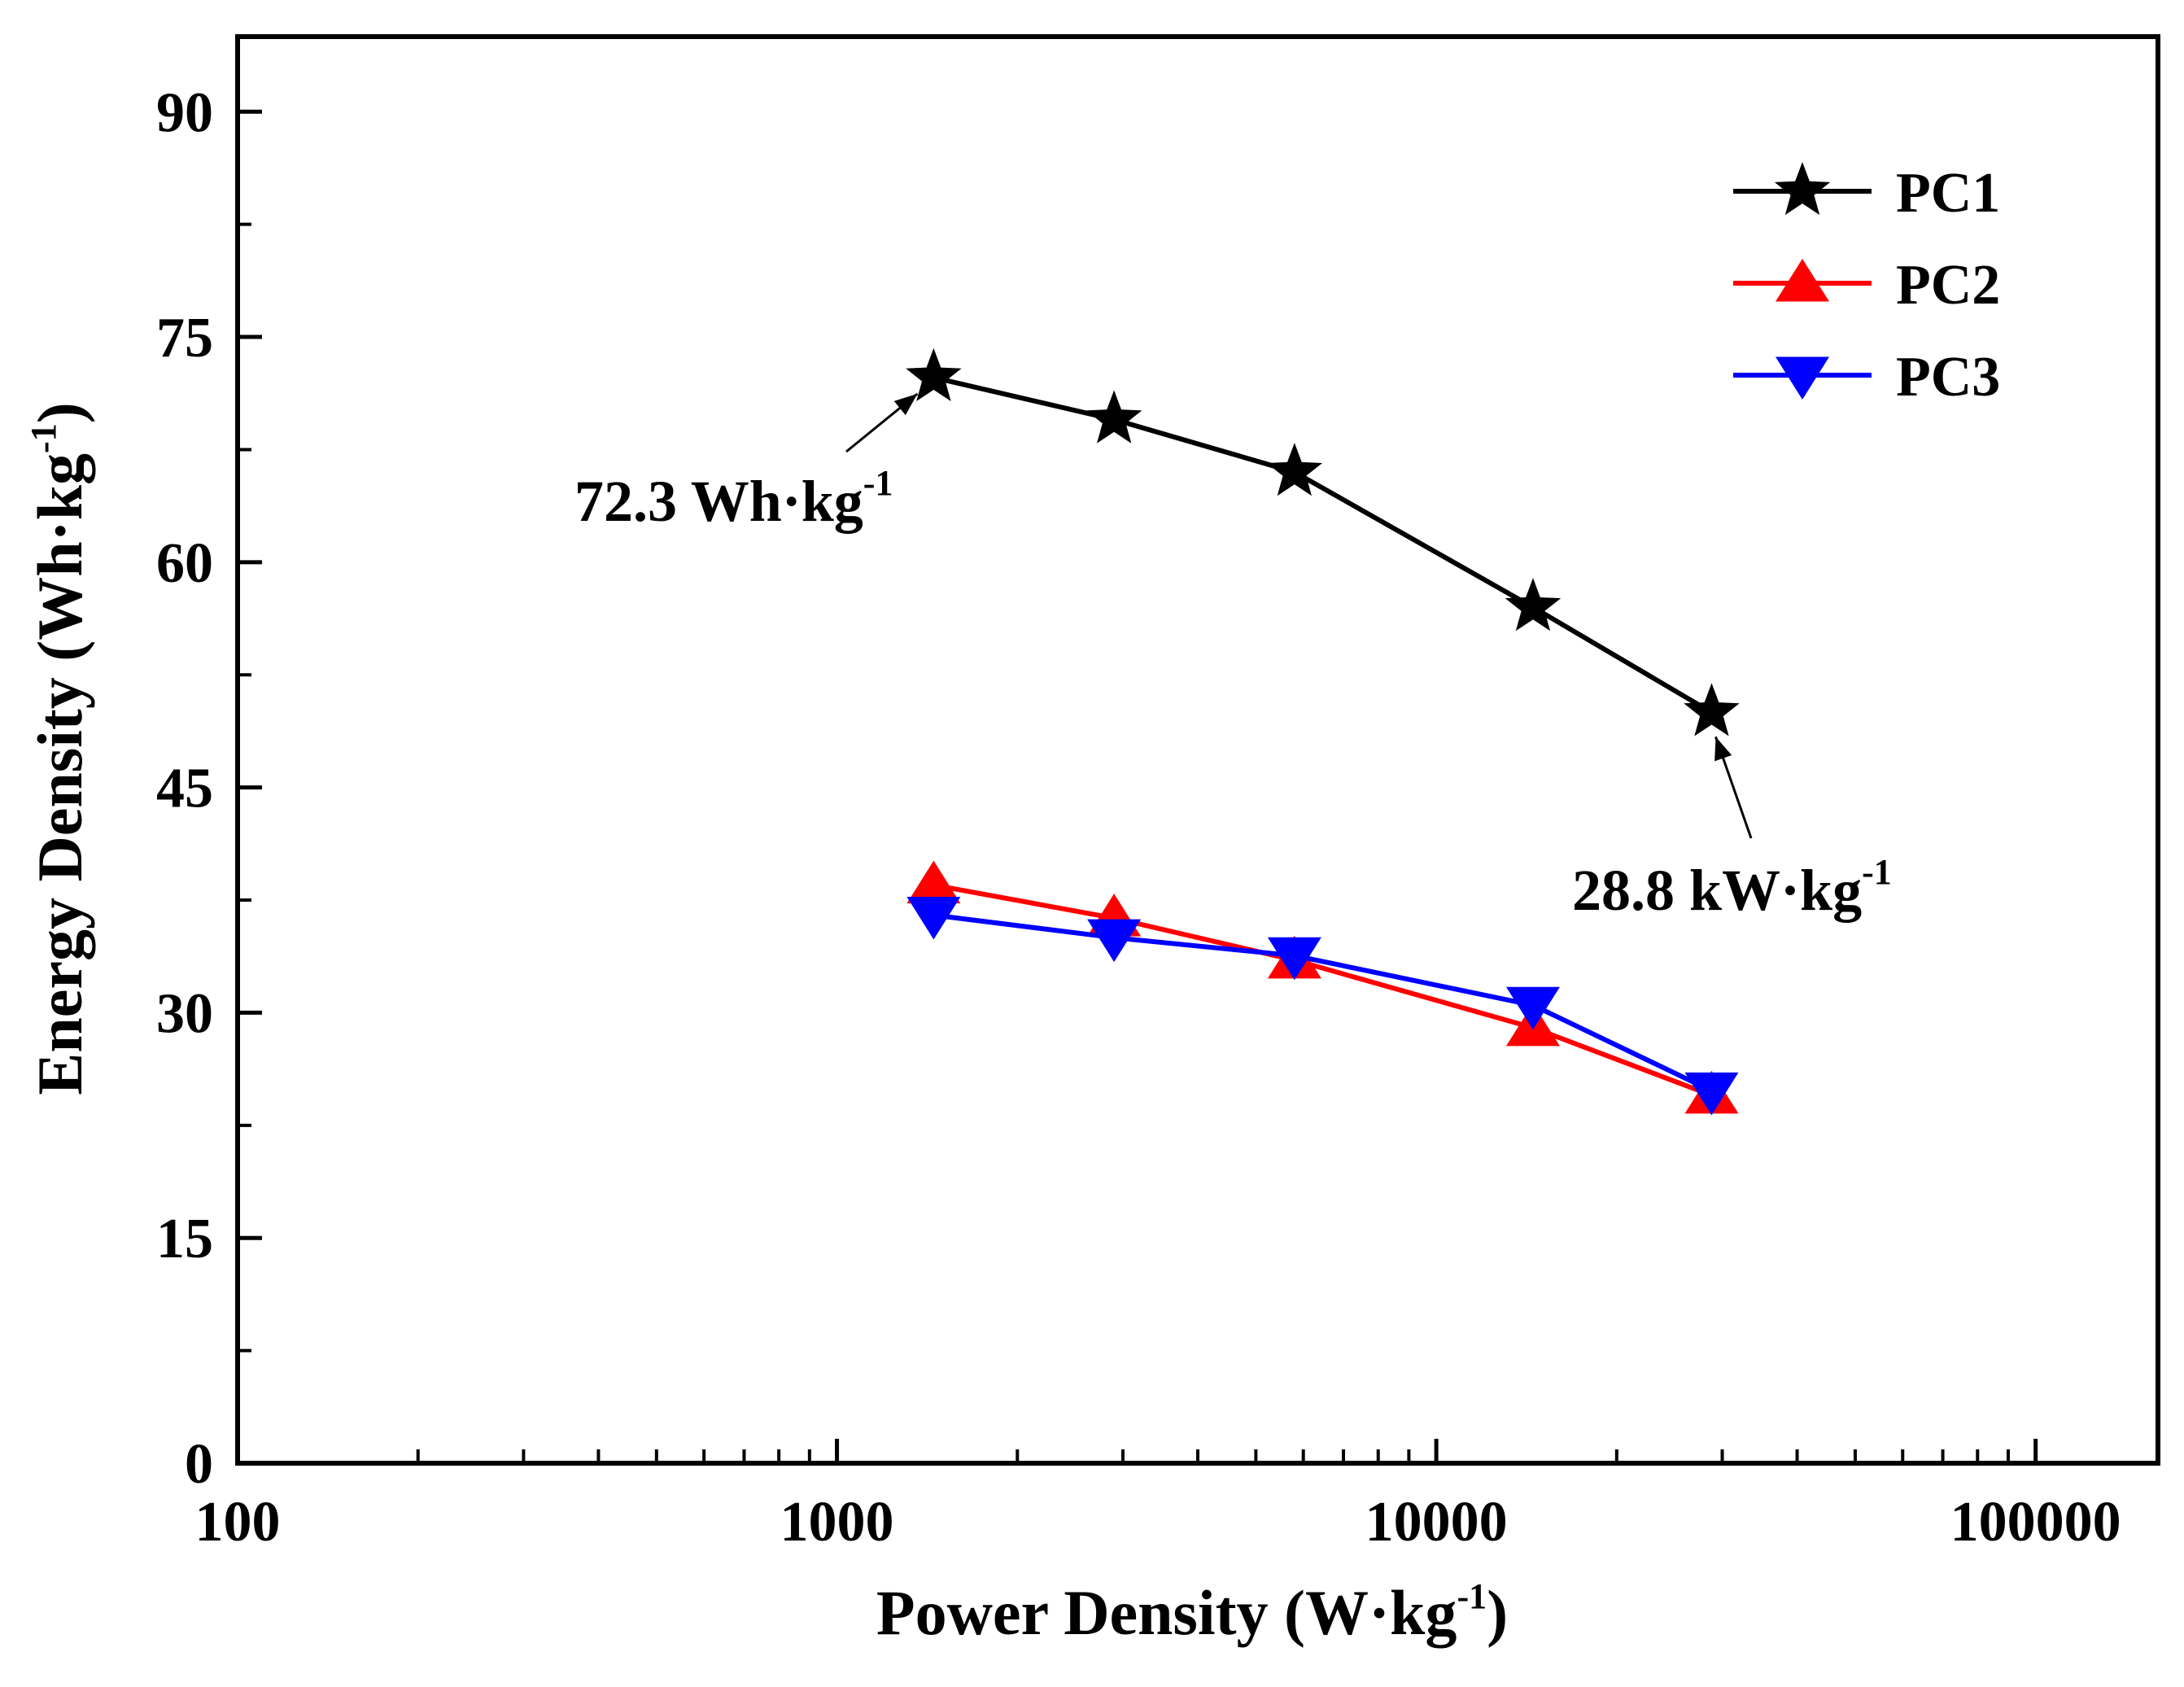 The height and width of the screenshot is (1687, 2184). What do you see at coordinates (906, 404) in the screenshot?
I see `annotation-arrow-energy-head` at bounding box center [906, 404].